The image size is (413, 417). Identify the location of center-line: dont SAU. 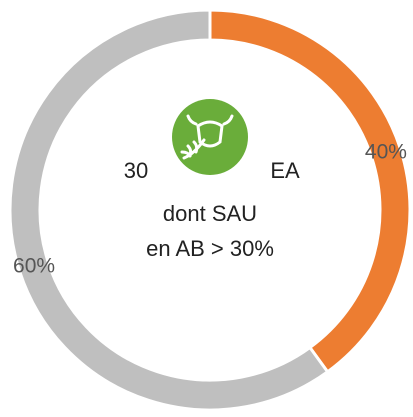
(210, 213).